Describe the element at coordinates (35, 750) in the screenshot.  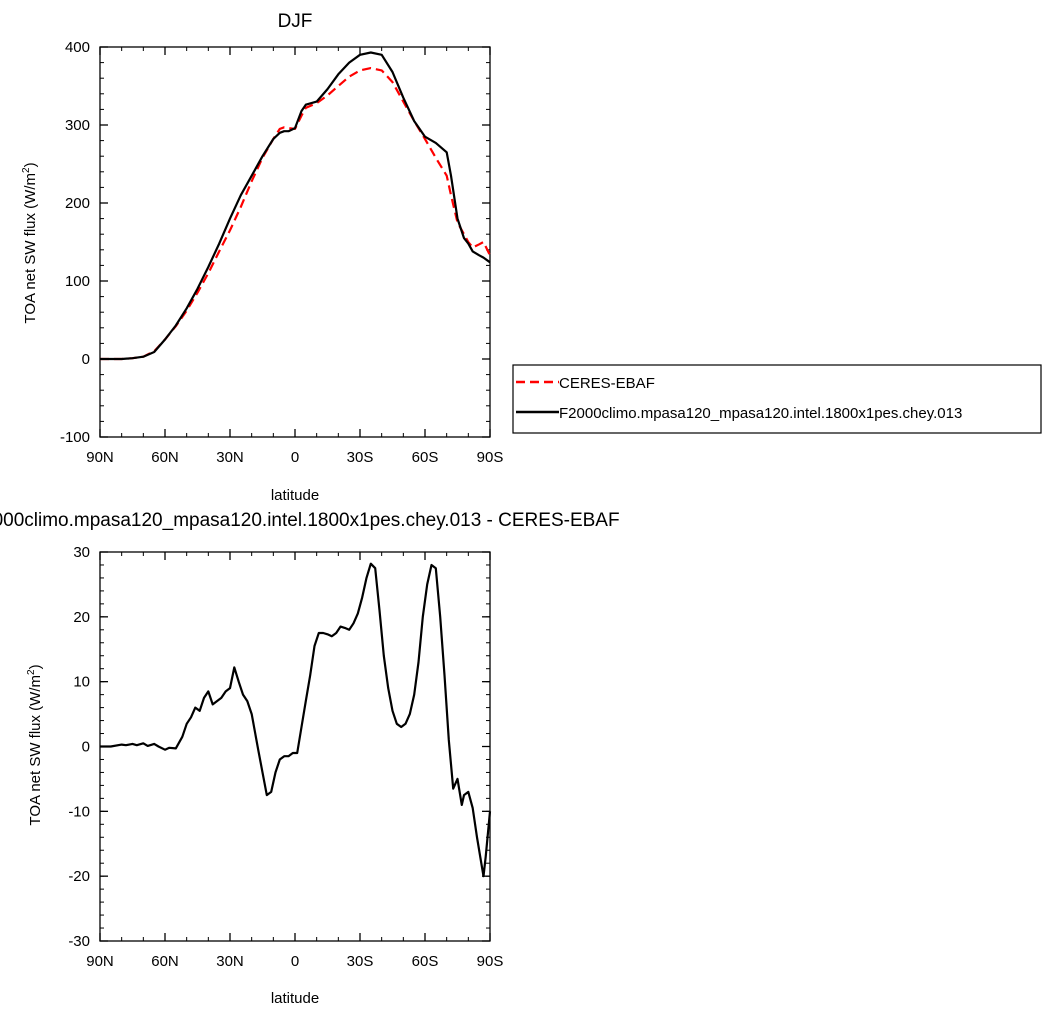
I see `bottom-y-axis-label-text: TOA net SW flux (W/m` at that location.